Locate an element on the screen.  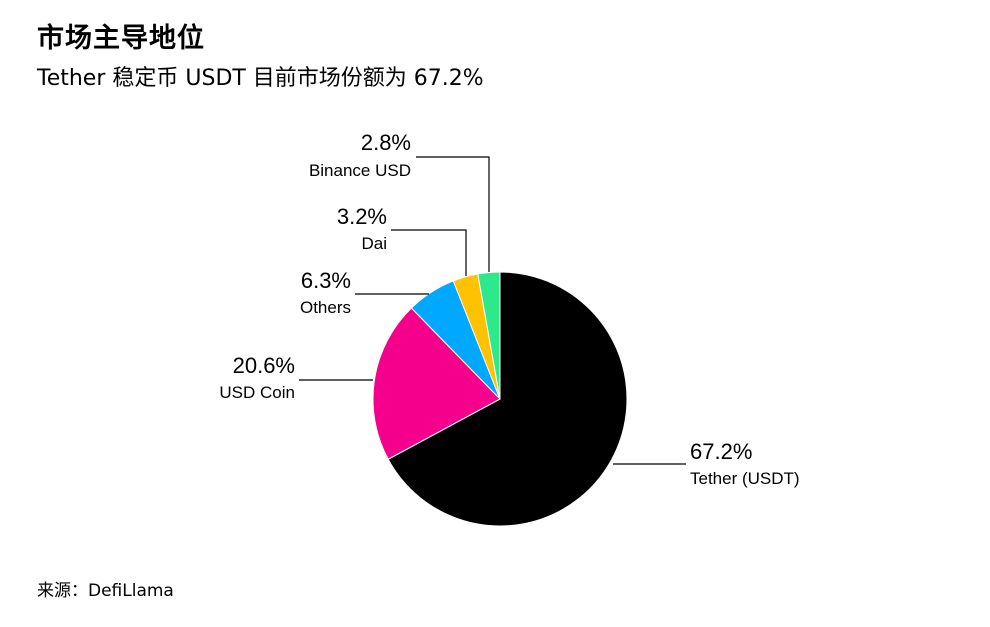
slice-tether is located at coordinates (507, 399).